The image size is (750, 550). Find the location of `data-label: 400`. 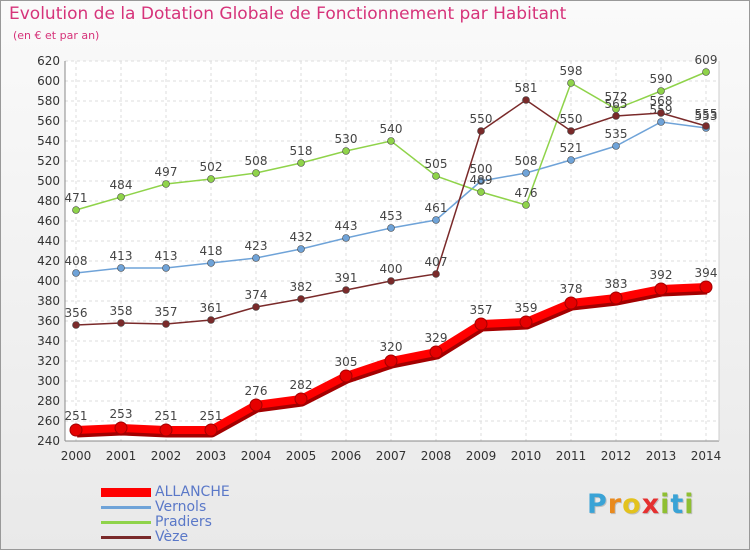

data-label: 400 is located at coordinates (391, 269).